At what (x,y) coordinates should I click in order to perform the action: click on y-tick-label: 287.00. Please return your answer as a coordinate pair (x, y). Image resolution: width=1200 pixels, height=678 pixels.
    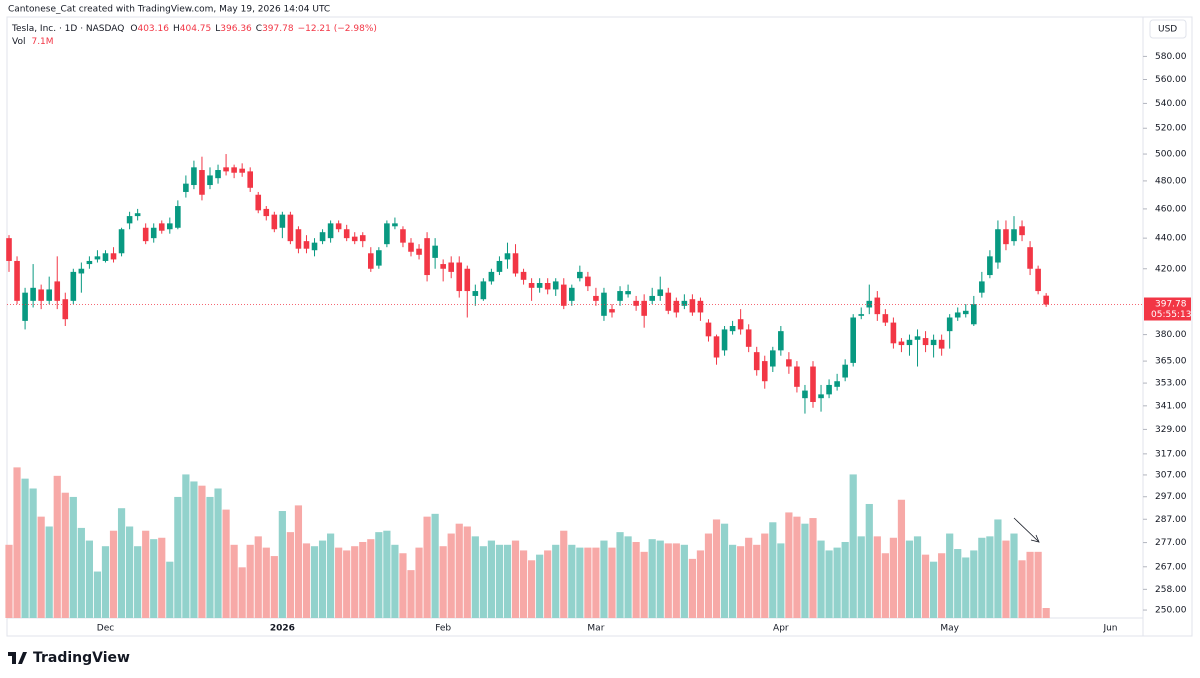
    Looking at the image, I should click on (1171, 520).